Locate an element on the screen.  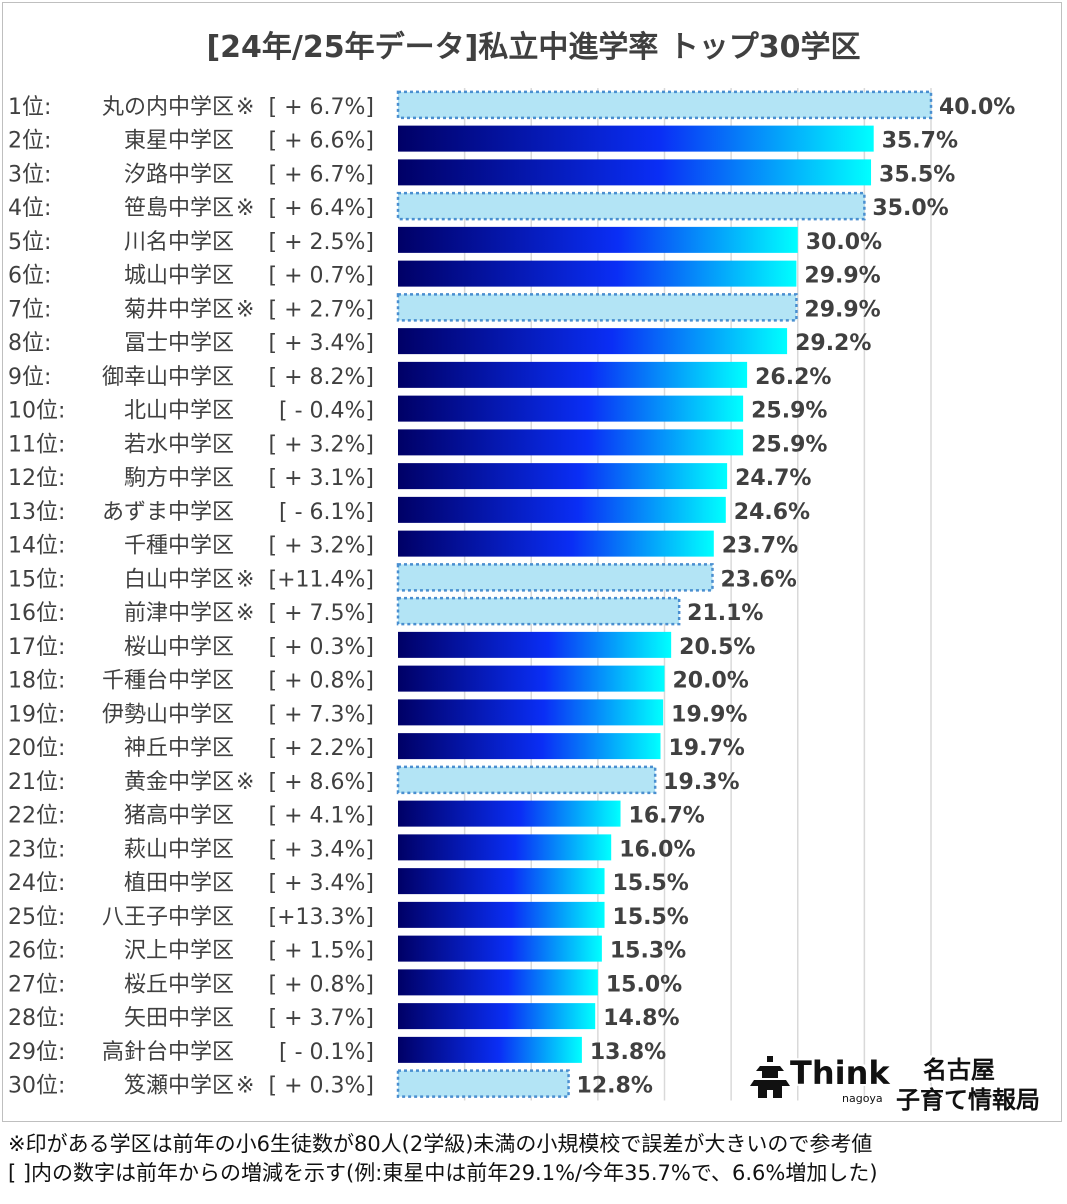
school-label: 笹島中学区 is located at coordinates (179, 208).